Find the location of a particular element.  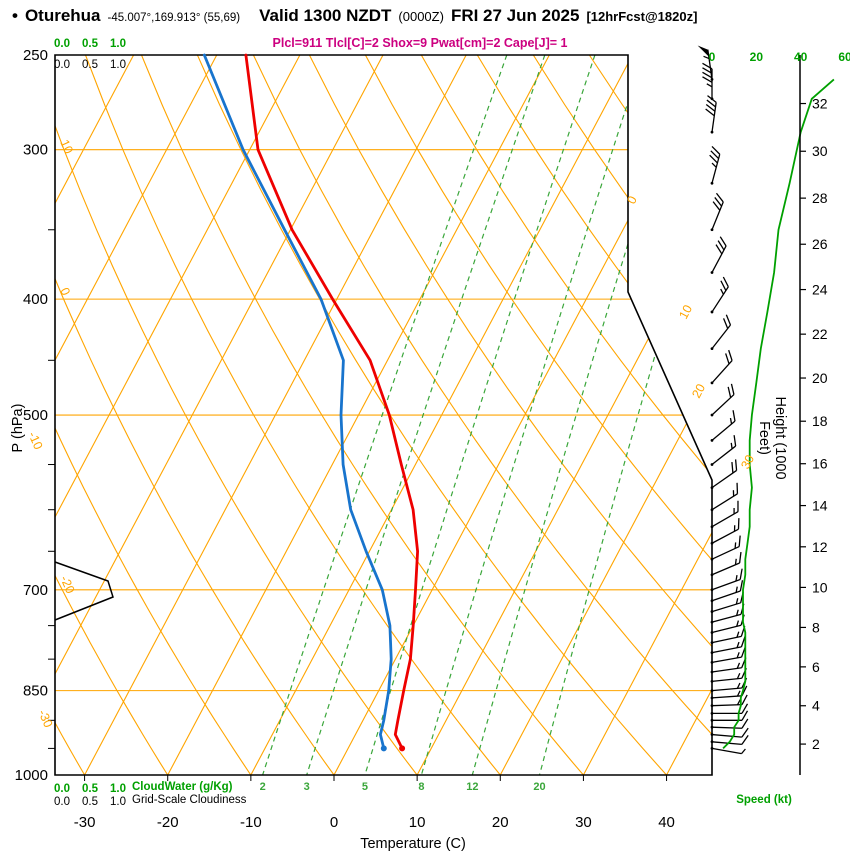

svg-text: 26 is located at coordinates (820, 244).